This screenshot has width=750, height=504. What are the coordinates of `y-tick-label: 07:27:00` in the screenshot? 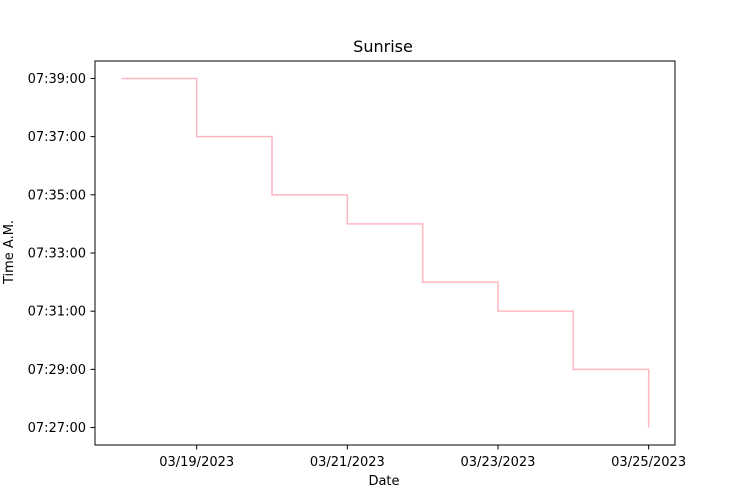 It's located at (57, 428).